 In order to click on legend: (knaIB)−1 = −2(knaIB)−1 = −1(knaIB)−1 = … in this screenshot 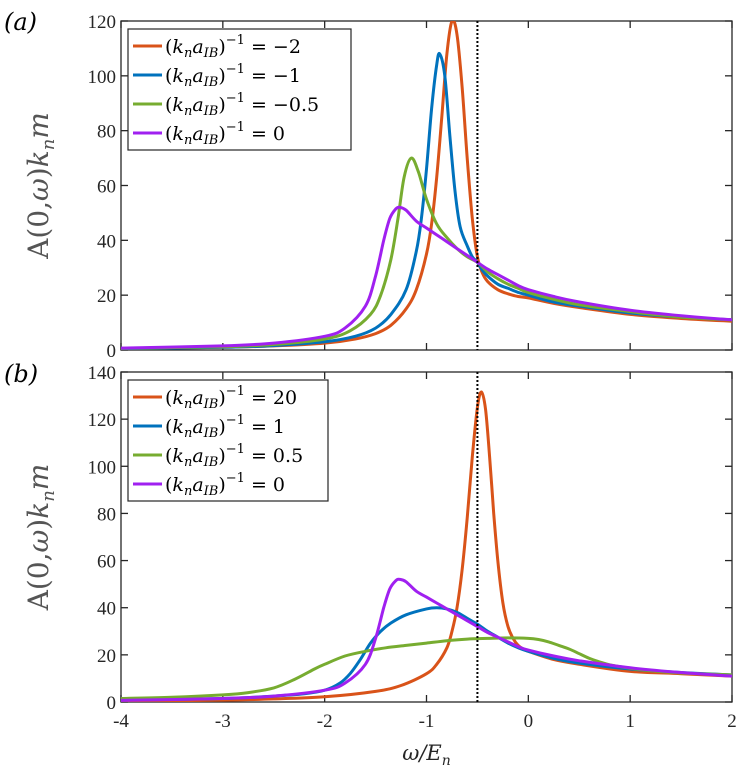, I will do `click(239, 89)`.